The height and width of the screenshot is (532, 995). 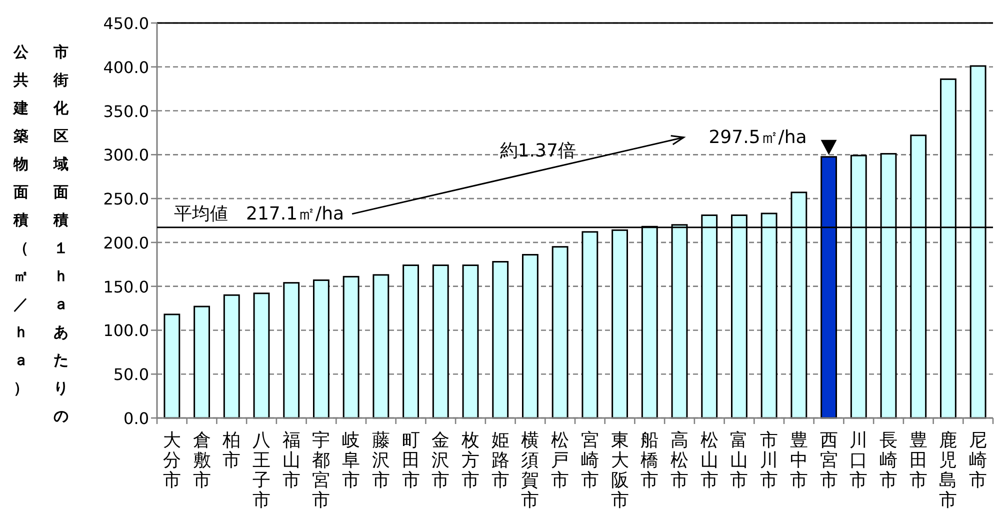 I want to click on y-axis-title: 市街化区域面積１ｈａあたりの公共建築物面積（㎡／ｈａ）, so click(x=41, y=234).